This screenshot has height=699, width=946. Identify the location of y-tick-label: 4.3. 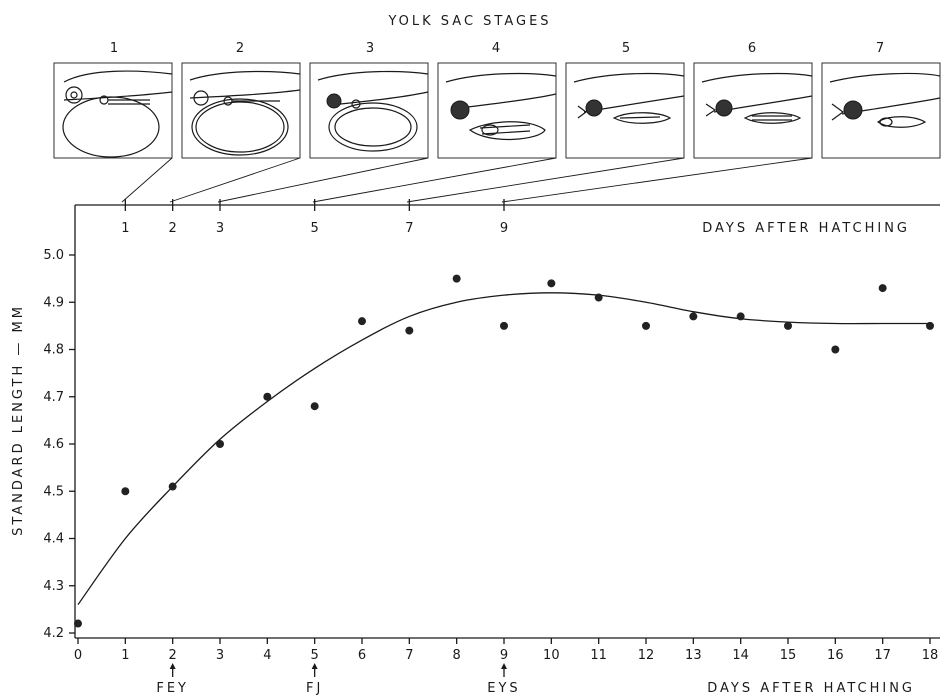
(53, 586).